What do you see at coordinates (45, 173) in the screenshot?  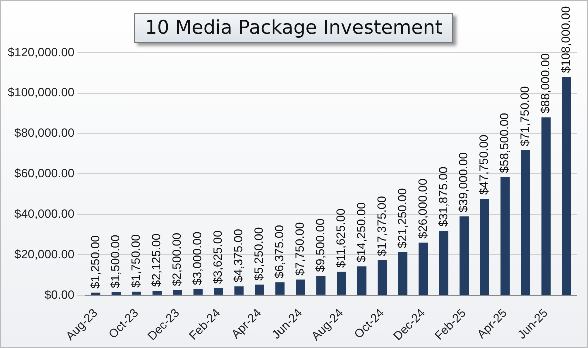 I see `y-tick-label: $60,000.00` at bounding box center [45, 173].